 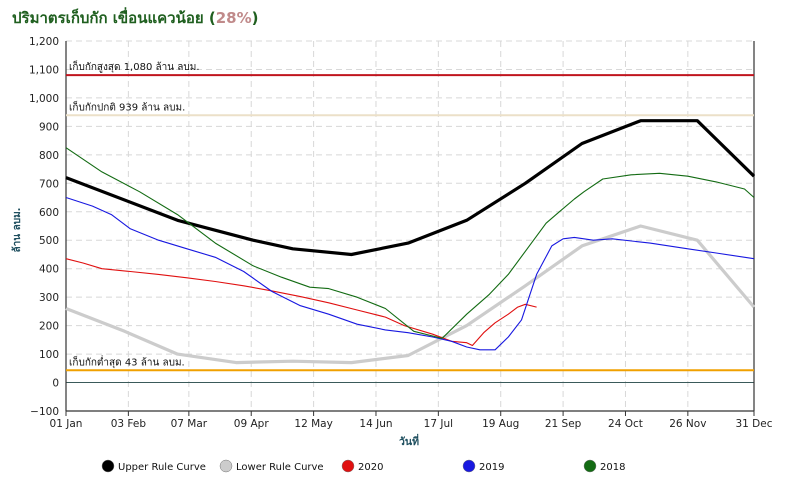 What do you see at coordinates (49, 156) in the screenshot?
I see `y-tick-label: 800` at bounding box center [49, 156].